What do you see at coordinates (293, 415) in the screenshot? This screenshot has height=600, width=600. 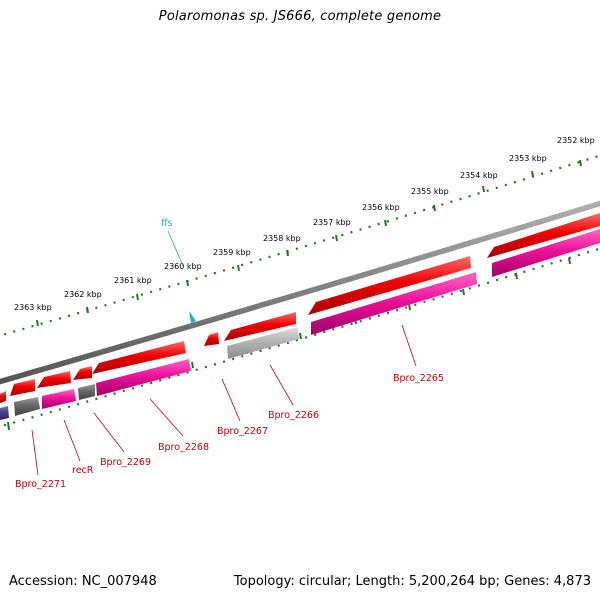 I see `gene-label-bpro-2266: Bpro_2266` at bounding box center [293, 415].